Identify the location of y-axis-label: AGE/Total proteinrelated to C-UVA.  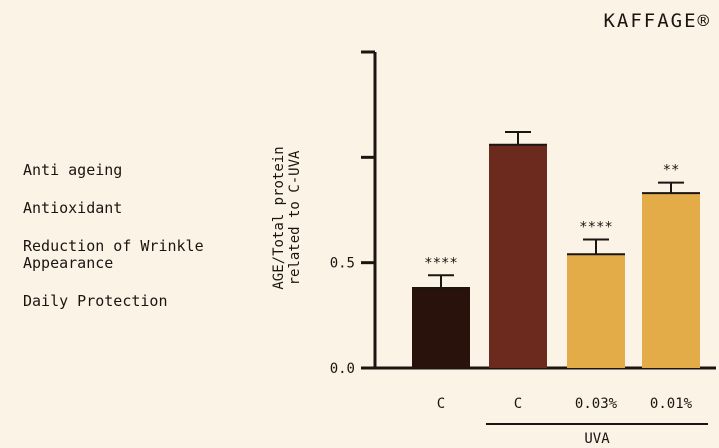
(287, 217).